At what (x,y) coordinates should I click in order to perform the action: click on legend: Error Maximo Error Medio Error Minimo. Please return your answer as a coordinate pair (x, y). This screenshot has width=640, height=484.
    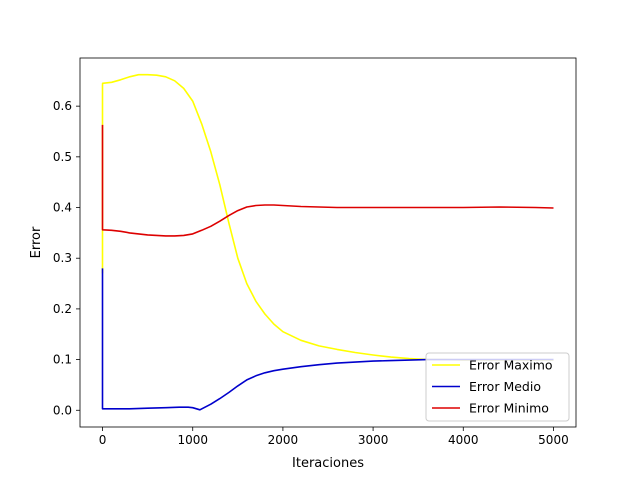
    Looking at the image, I should click on (497, 387).